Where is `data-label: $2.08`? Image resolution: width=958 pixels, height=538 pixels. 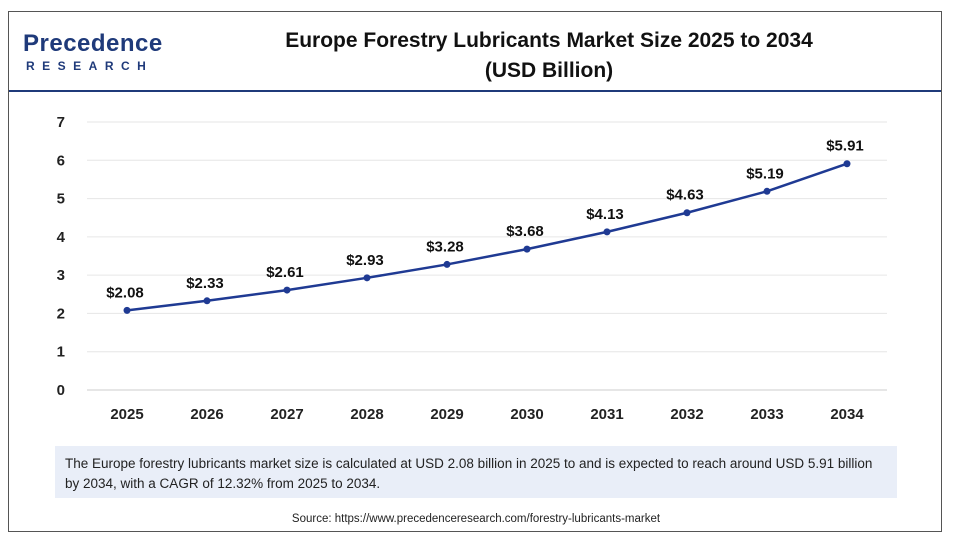
data-label: $2.08 is located at coordinates (125, 292).